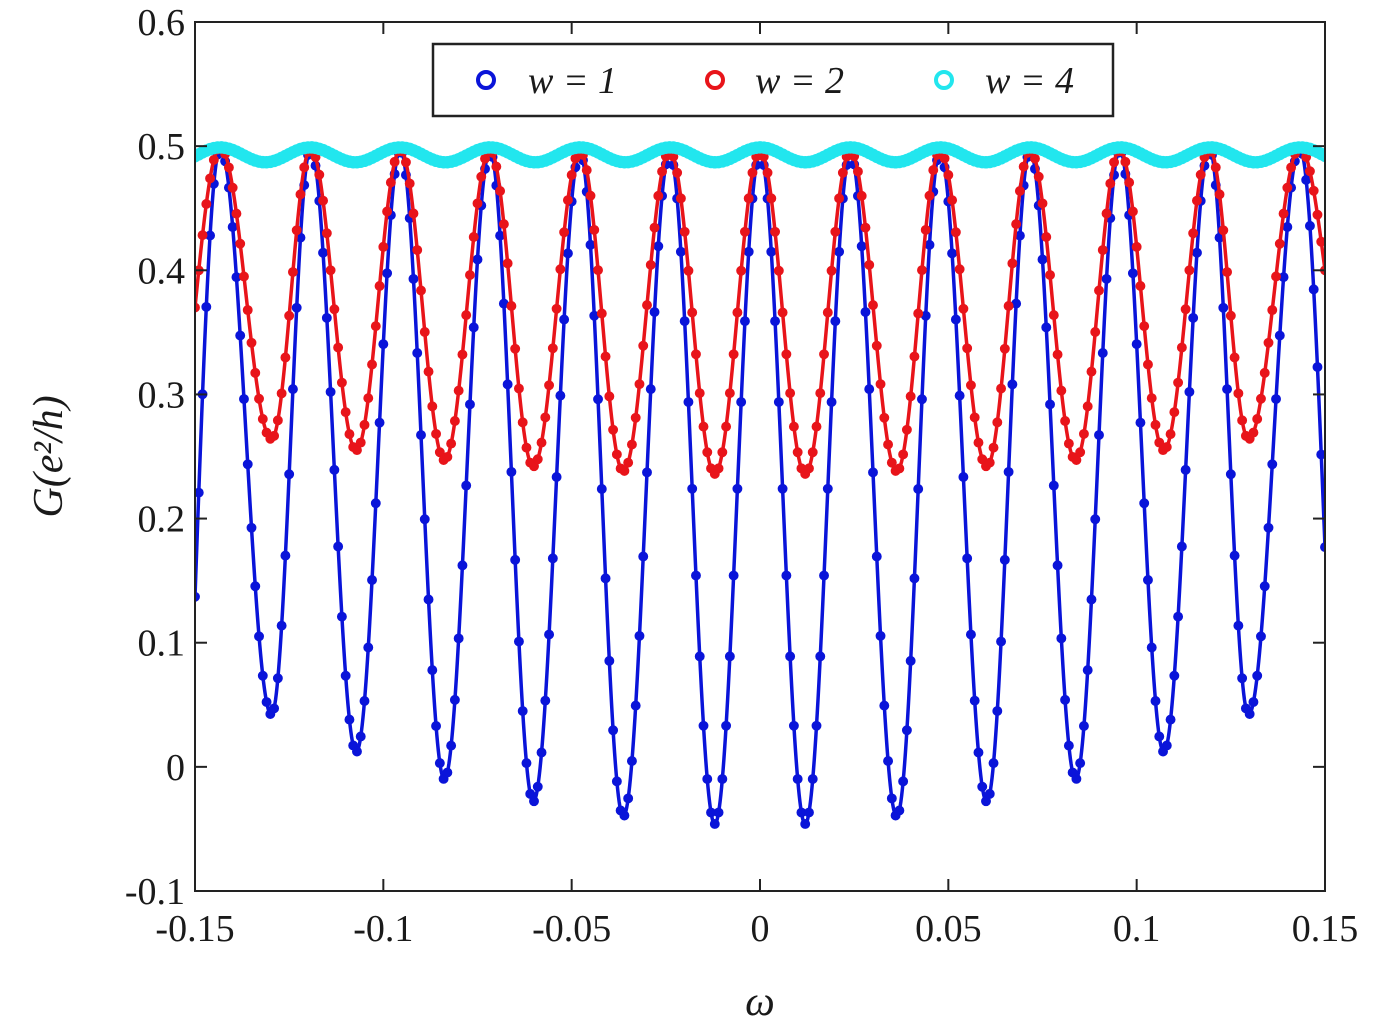  What do you see at coordinates (162, 644) in the screenshot?
I see `y-tick-label: 0.1` at bounding box center [162, 644].